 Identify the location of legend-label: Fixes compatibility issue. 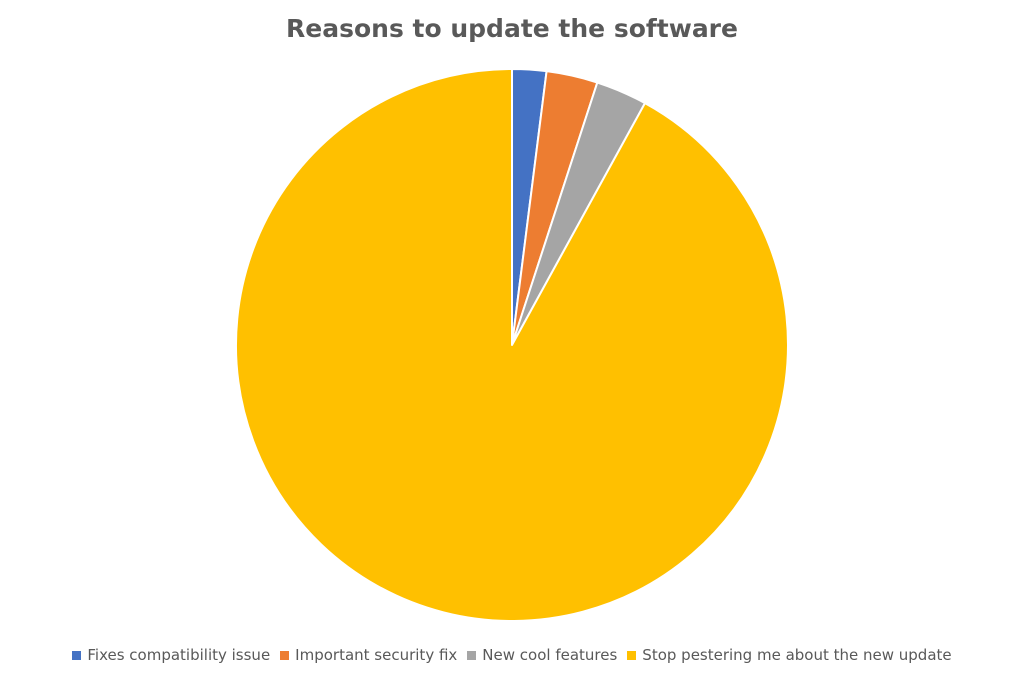
(179, 655).